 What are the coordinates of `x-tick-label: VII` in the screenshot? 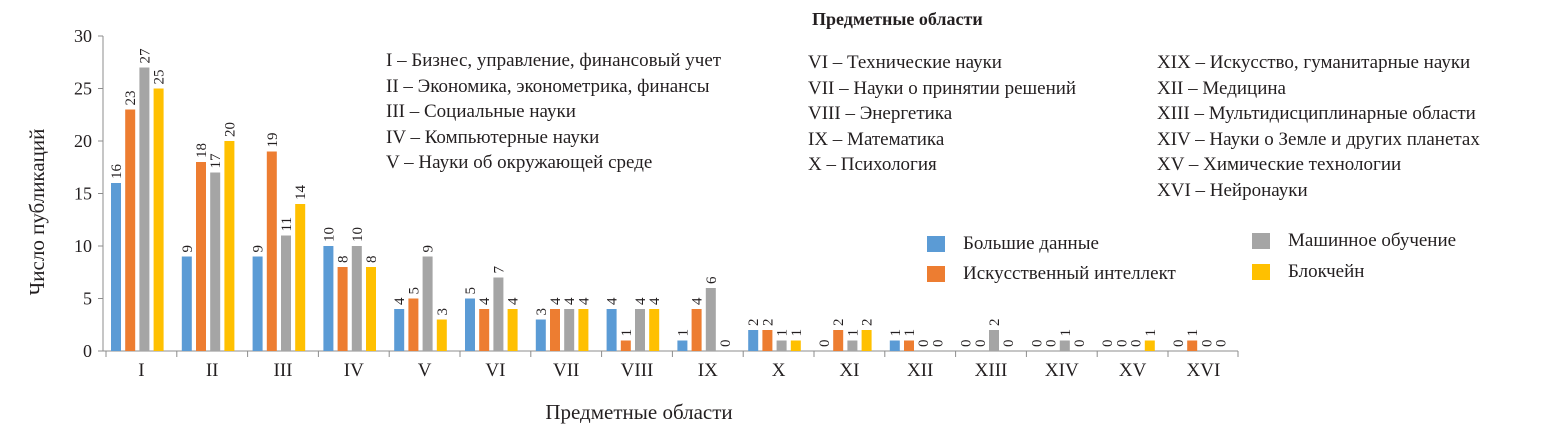 It's located at (566, 370).